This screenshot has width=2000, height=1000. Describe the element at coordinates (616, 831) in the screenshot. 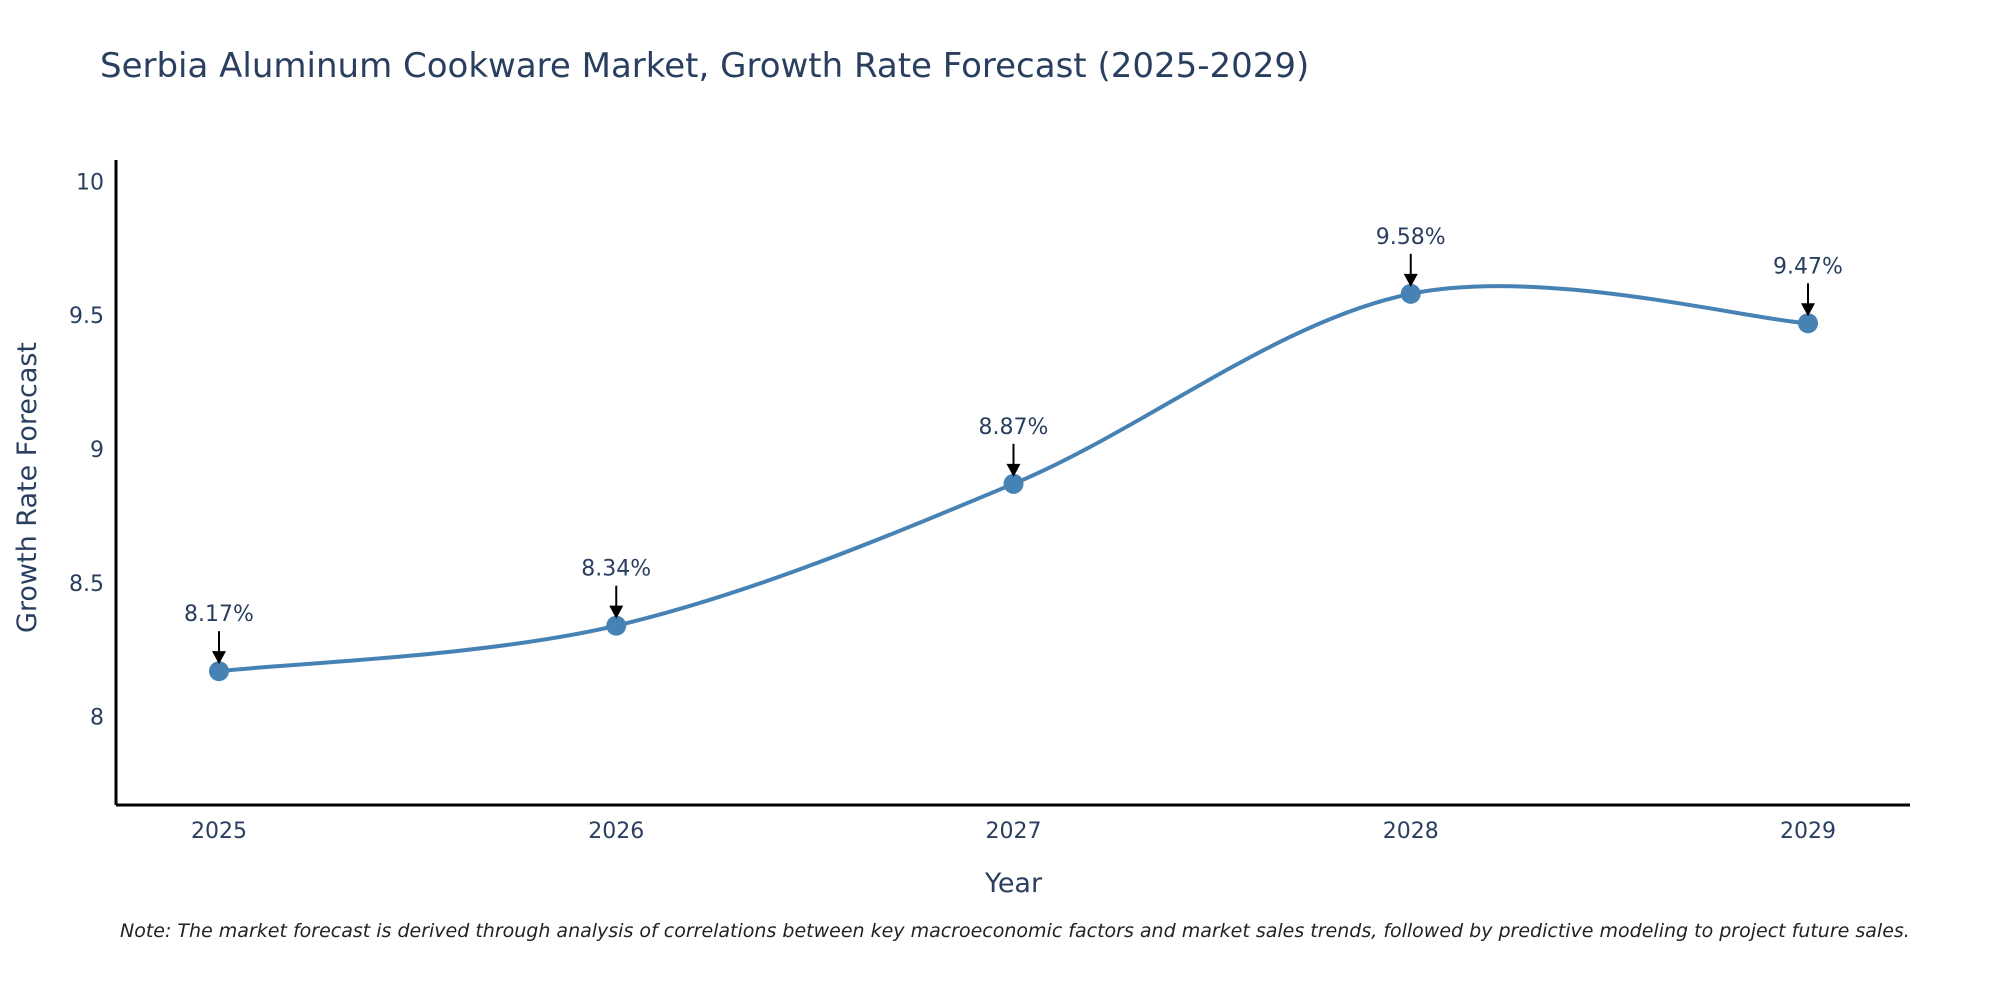

I see `x-tick-label: 2026` at that location.